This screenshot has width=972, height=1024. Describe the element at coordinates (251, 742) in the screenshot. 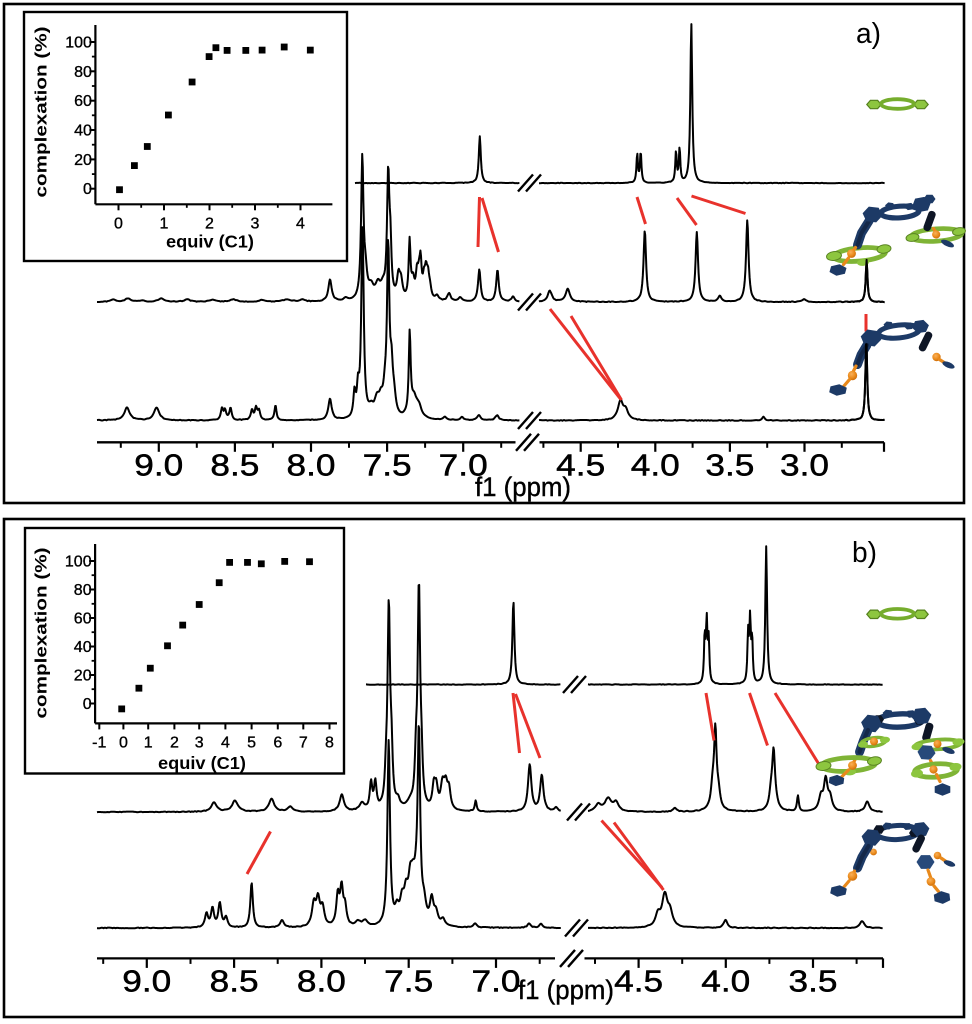

I see `svg-text: 5` at that location.